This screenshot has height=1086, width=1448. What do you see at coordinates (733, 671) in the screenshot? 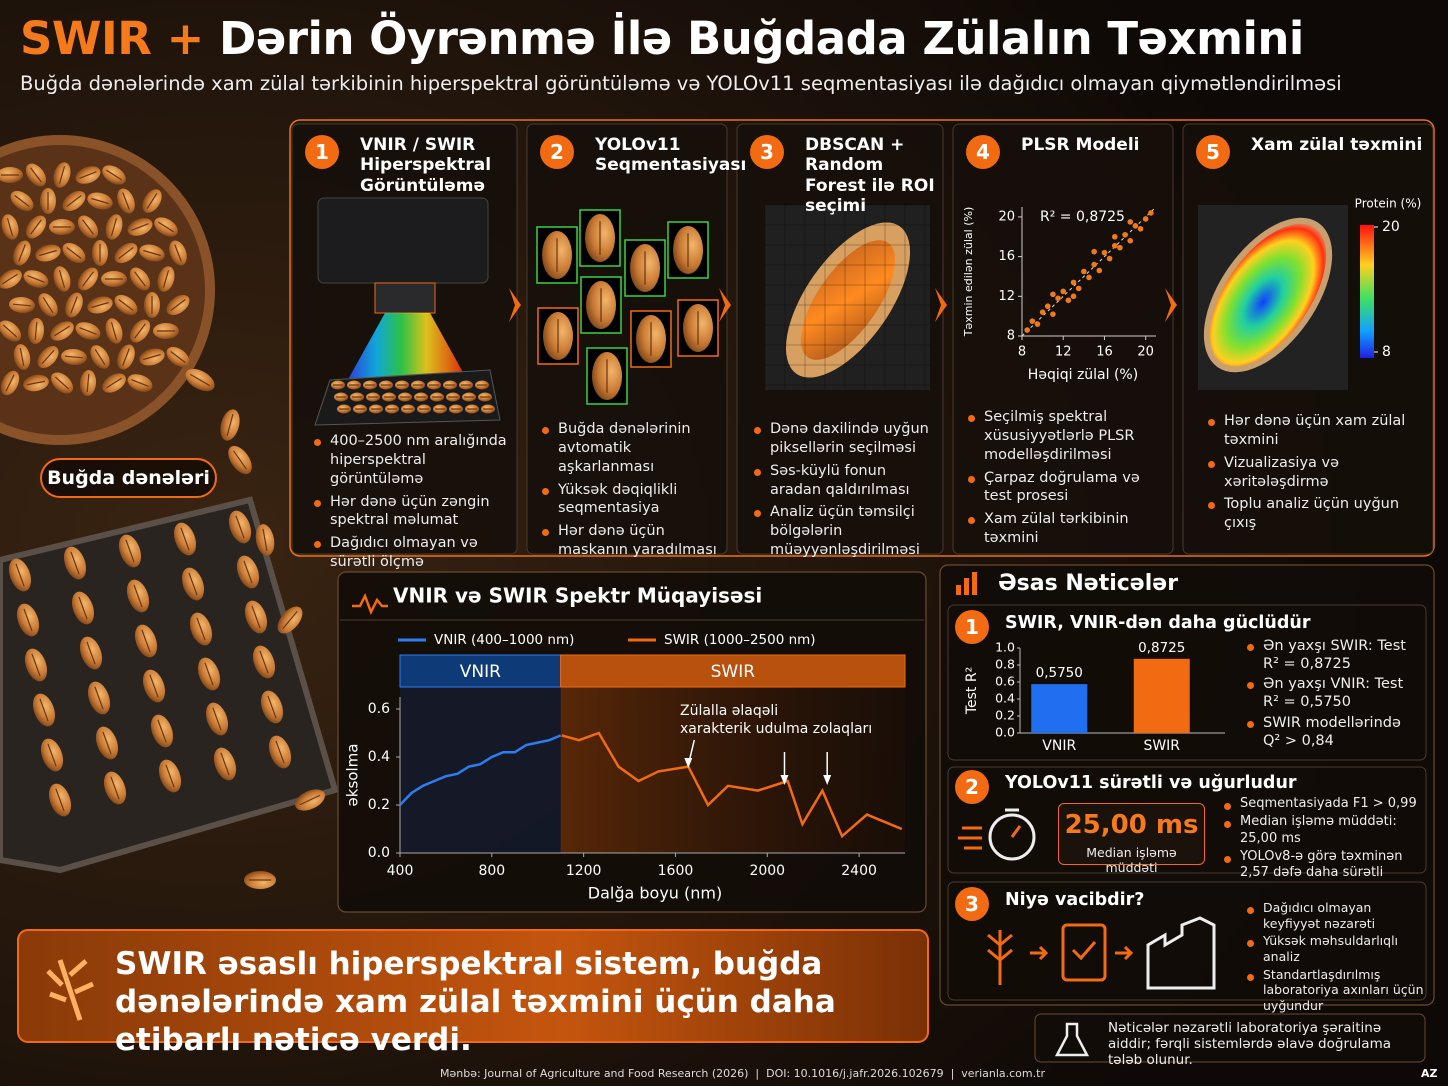
I see `region-band` at bounding box center [733, 671].